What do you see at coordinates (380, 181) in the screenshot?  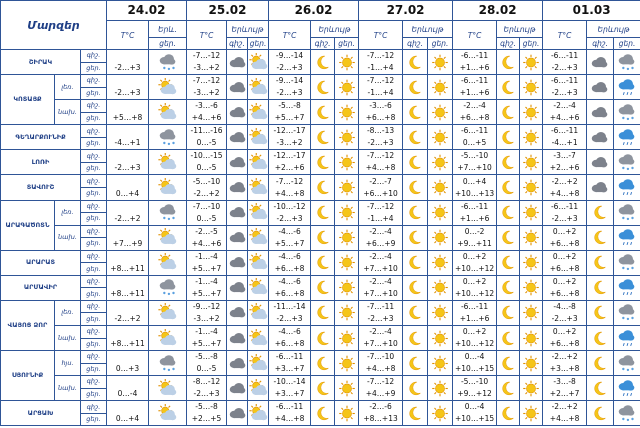 I see `night-temp: -2…-7` at bounding box center [380, 181].